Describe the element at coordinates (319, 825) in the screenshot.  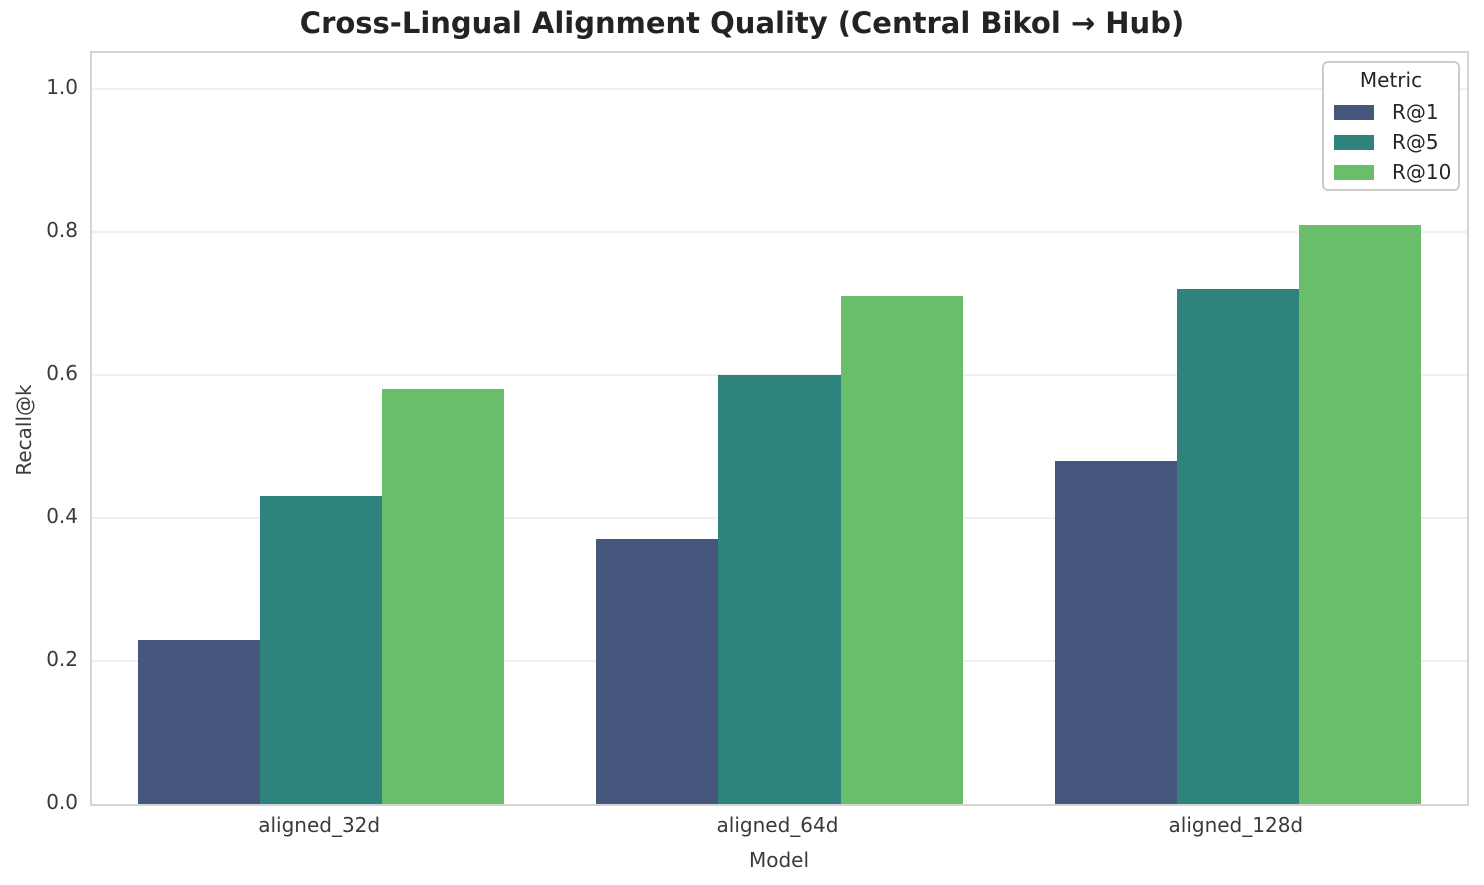
I see `xtick-label-aligned_32d: aligned_32d` at that location.